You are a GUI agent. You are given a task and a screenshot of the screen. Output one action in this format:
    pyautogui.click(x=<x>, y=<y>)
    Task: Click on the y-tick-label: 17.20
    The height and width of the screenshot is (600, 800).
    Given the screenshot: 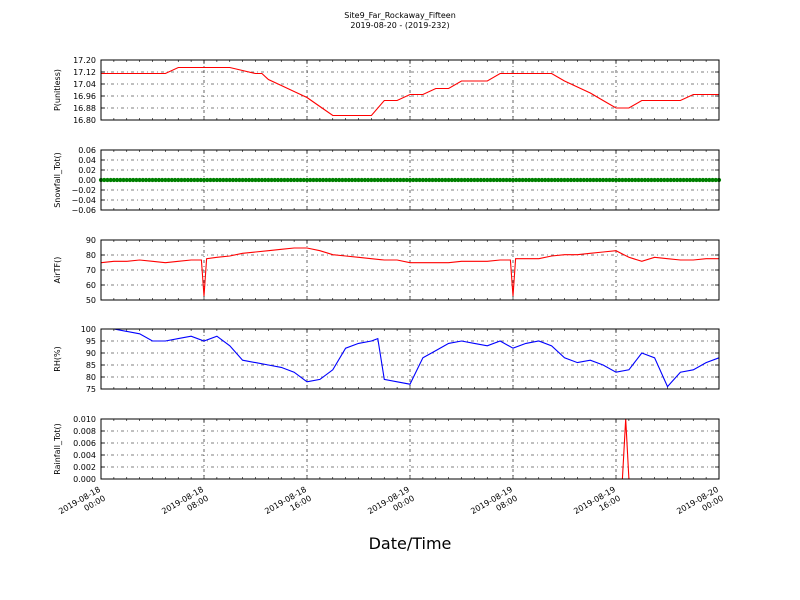 What is the action you would take?
    pyautogui.click(x=84, y=60)
    